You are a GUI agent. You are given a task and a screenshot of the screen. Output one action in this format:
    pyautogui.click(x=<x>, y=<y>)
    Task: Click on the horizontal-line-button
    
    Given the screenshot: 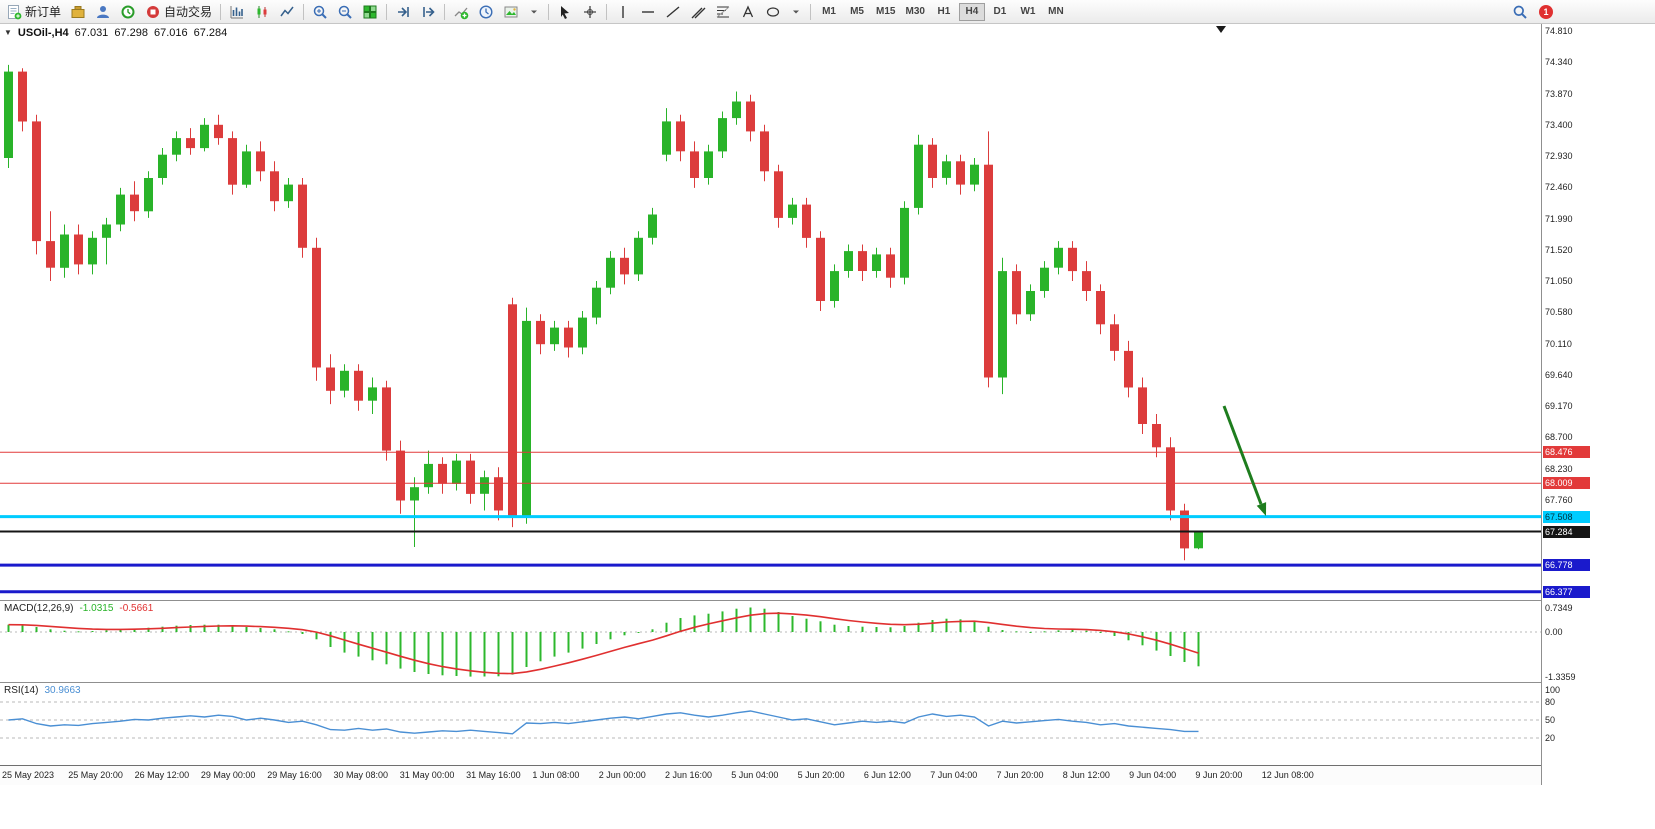 What is the action you would take?
    pyautogui.click(x=648, y=12)
    